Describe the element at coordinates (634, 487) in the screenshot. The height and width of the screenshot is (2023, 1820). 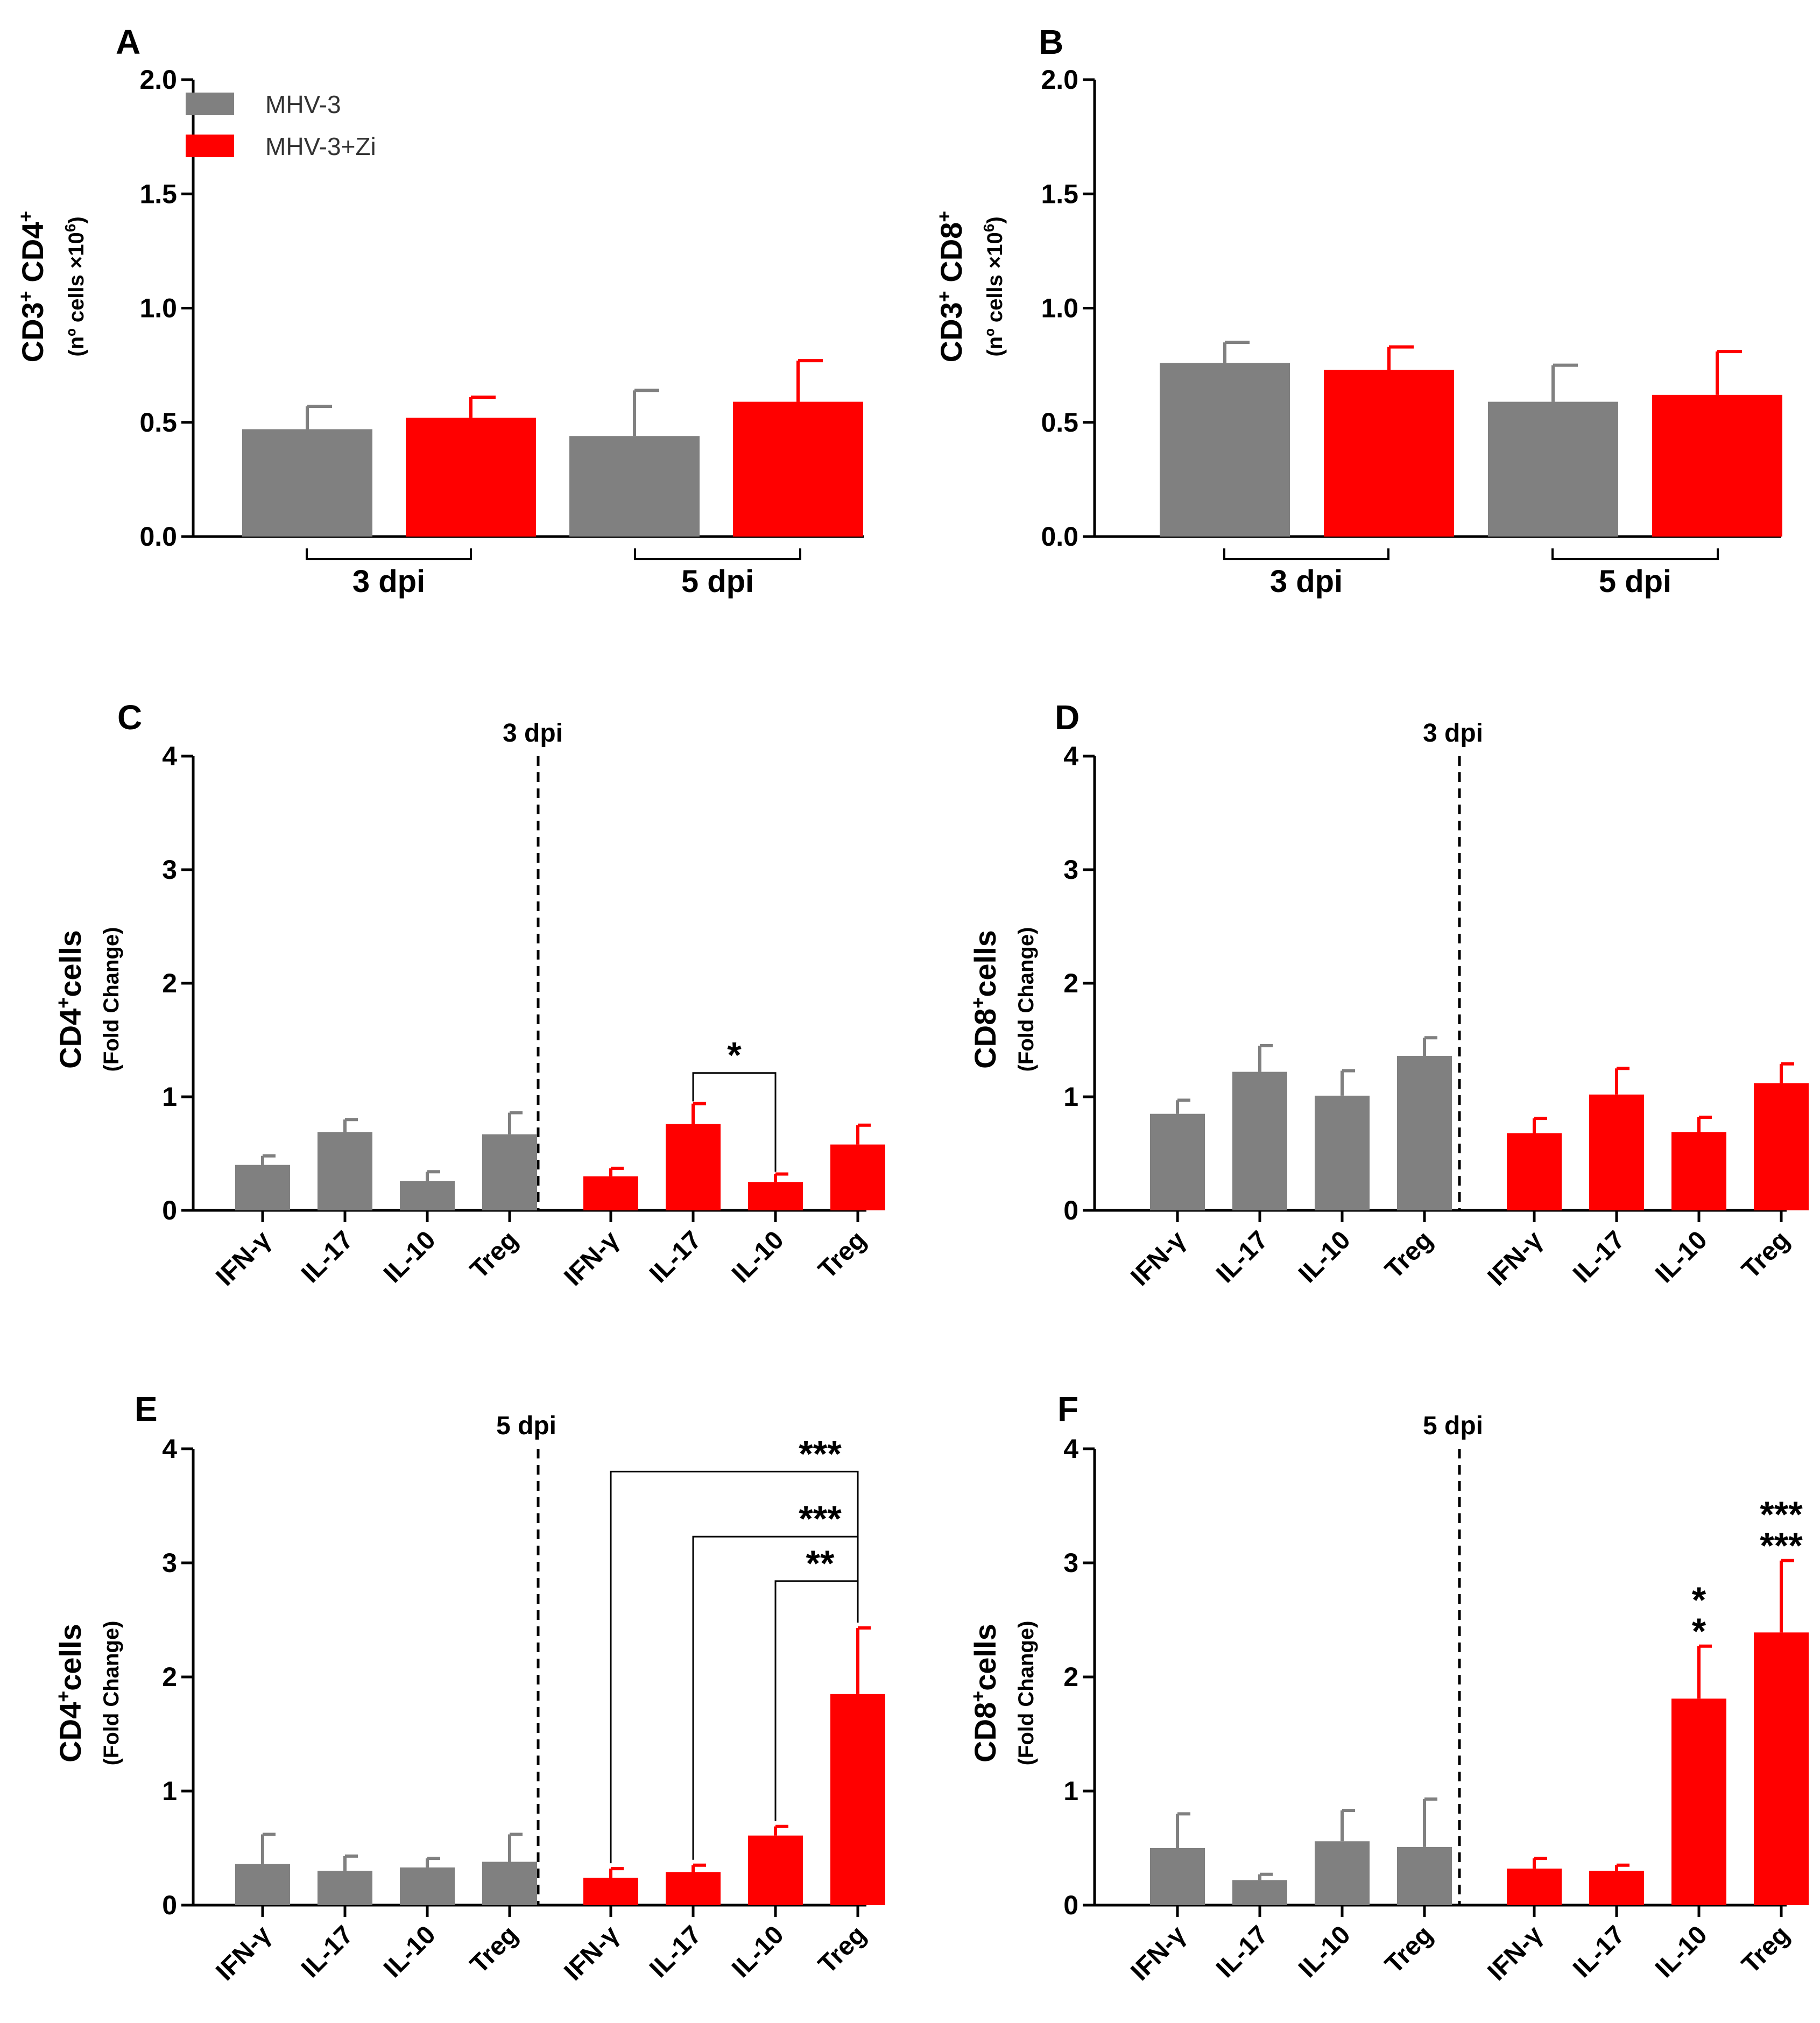
I see `bar-mhv-3-5-dpi` at that location.